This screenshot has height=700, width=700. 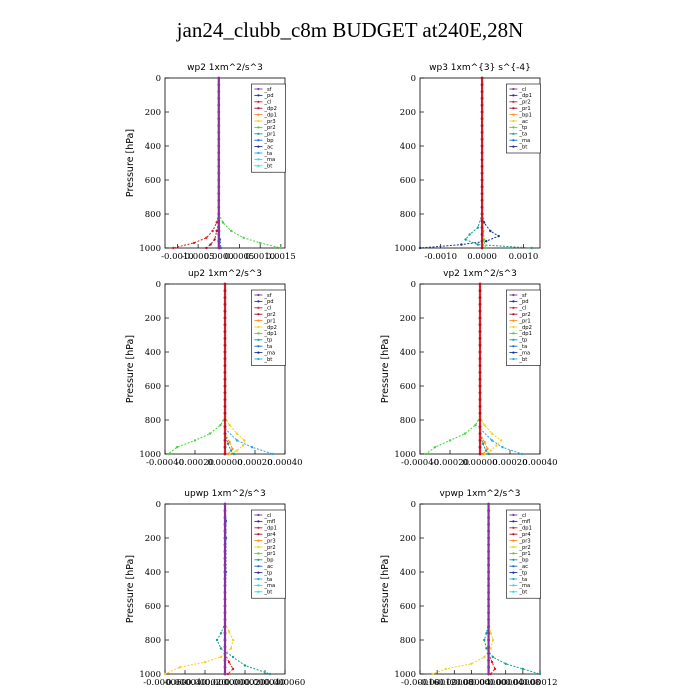 What do you see at coordinates (268, 147) in the screenshot?
I see `legend-entry: _ac` at bounding box center [268, 147].